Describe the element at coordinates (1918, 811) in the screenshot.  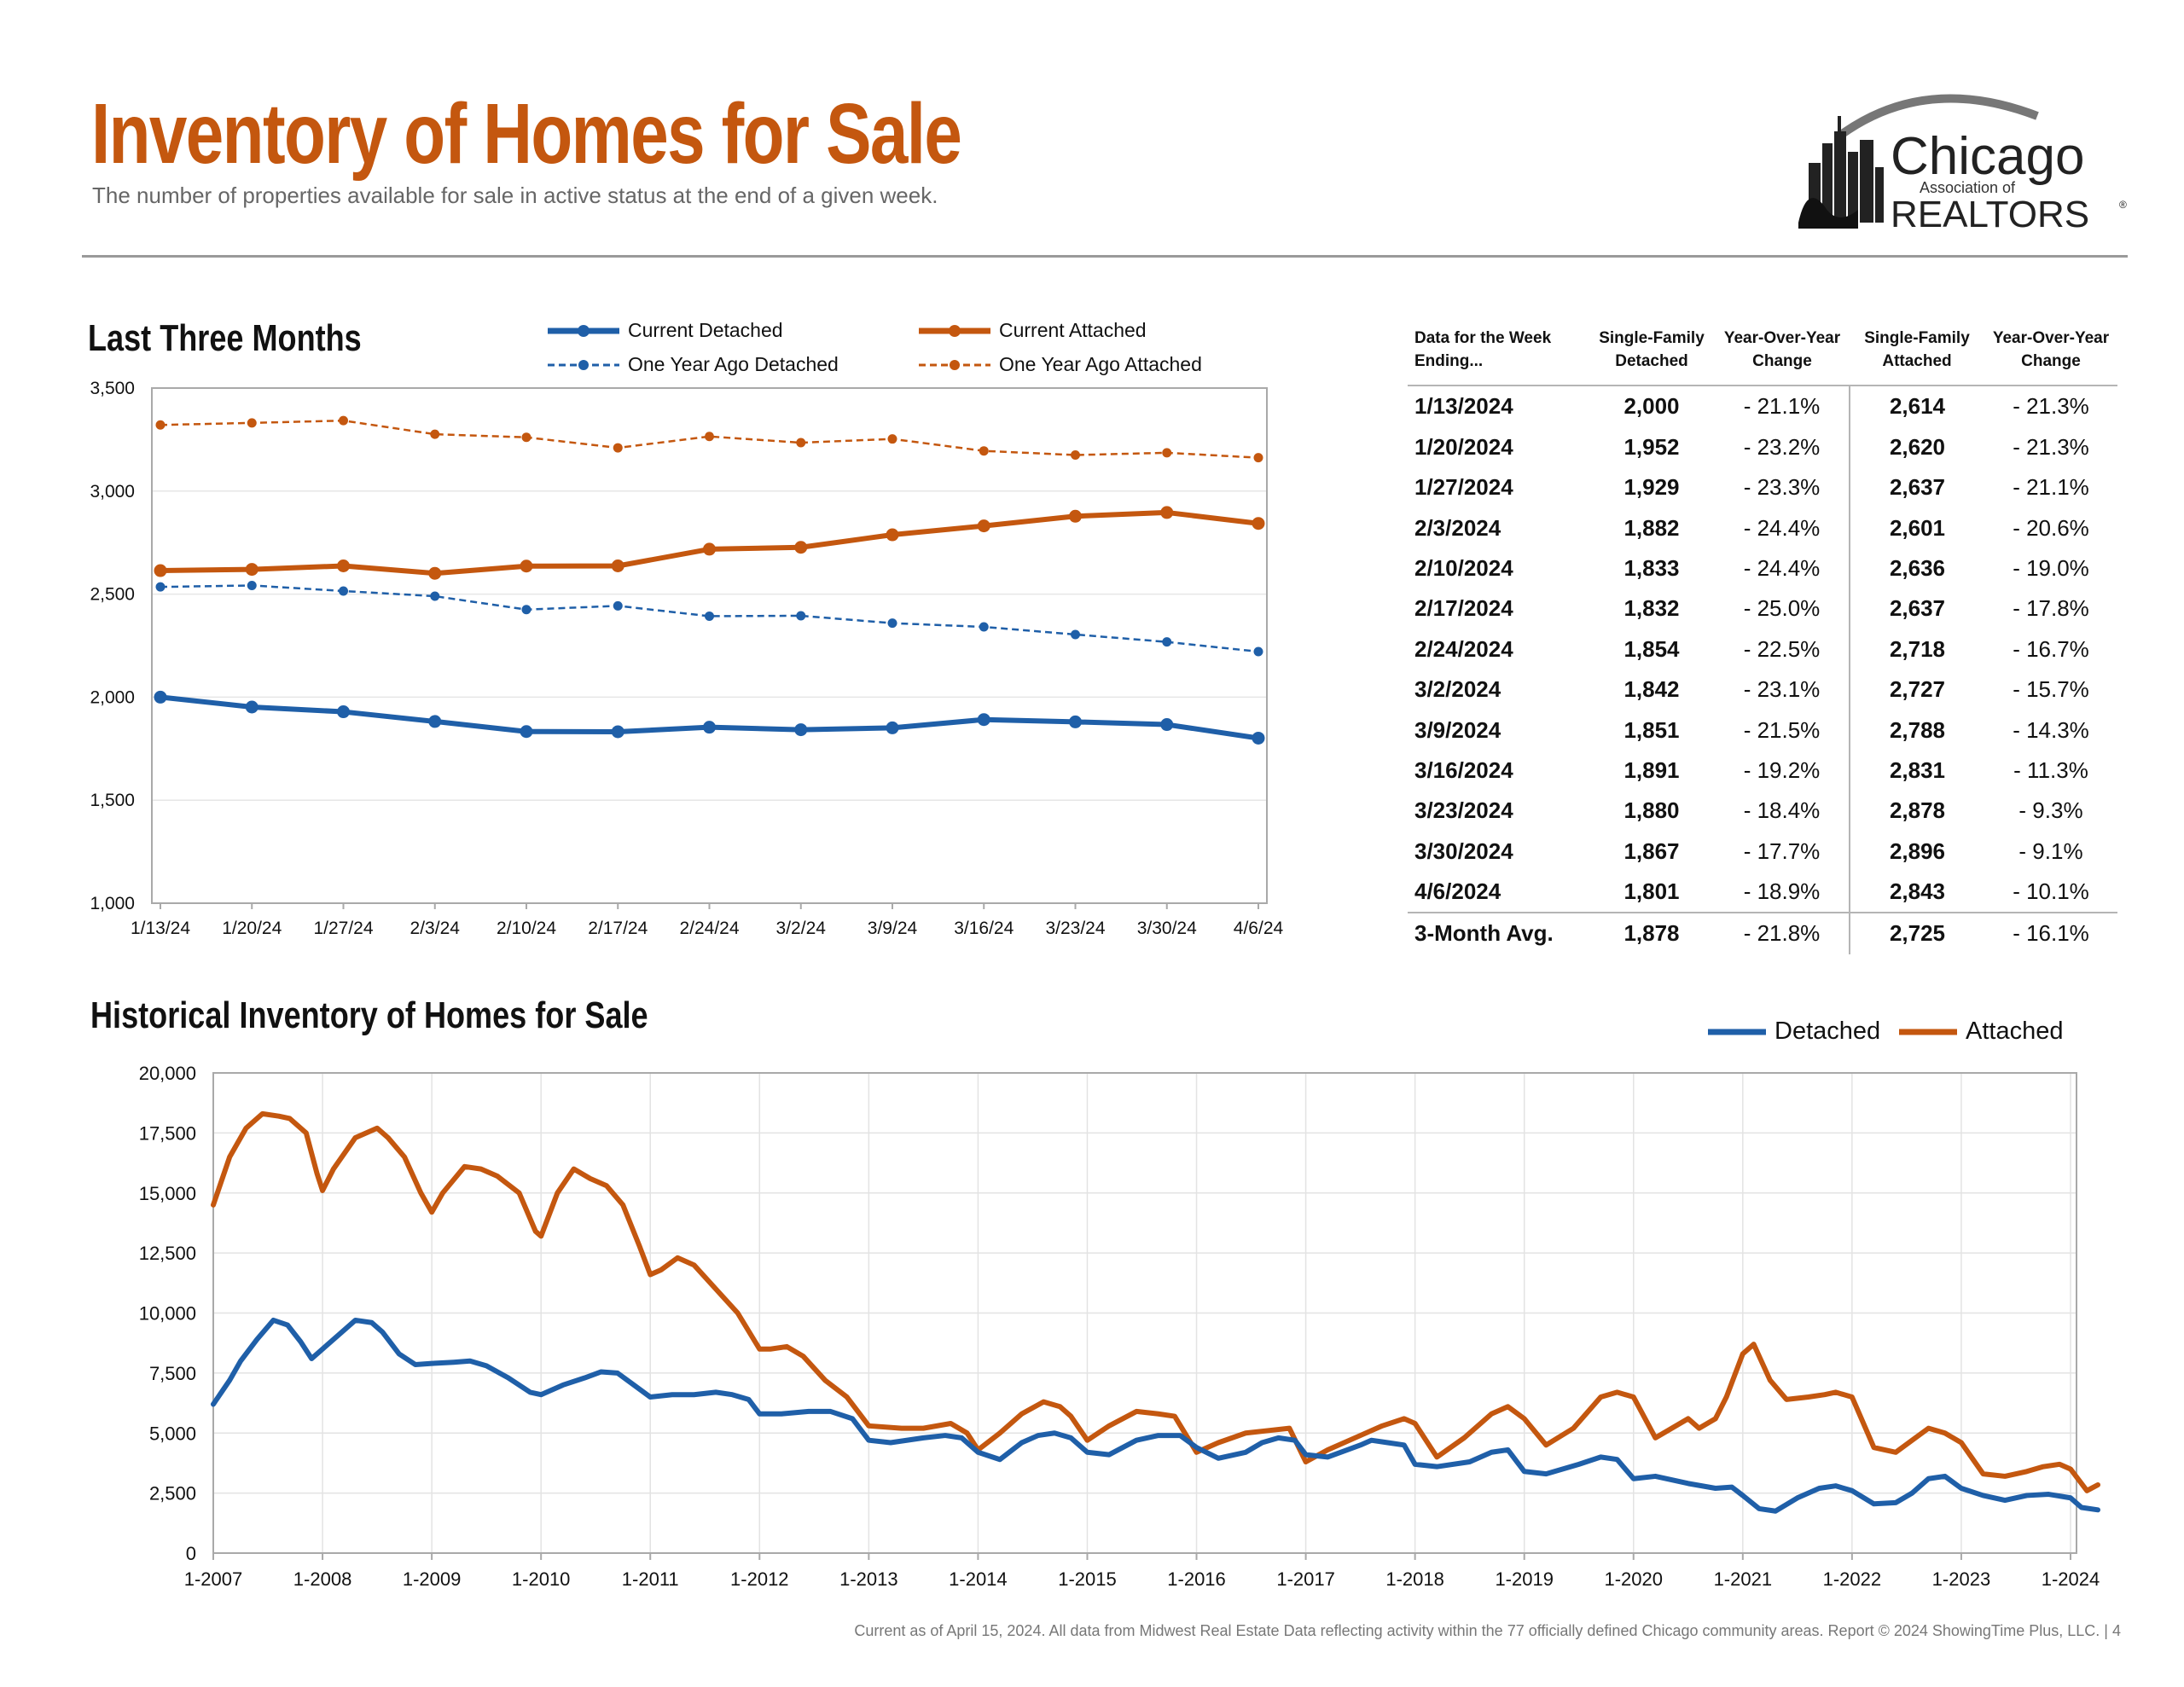
I see `cell-attached: 2,878` at that location.